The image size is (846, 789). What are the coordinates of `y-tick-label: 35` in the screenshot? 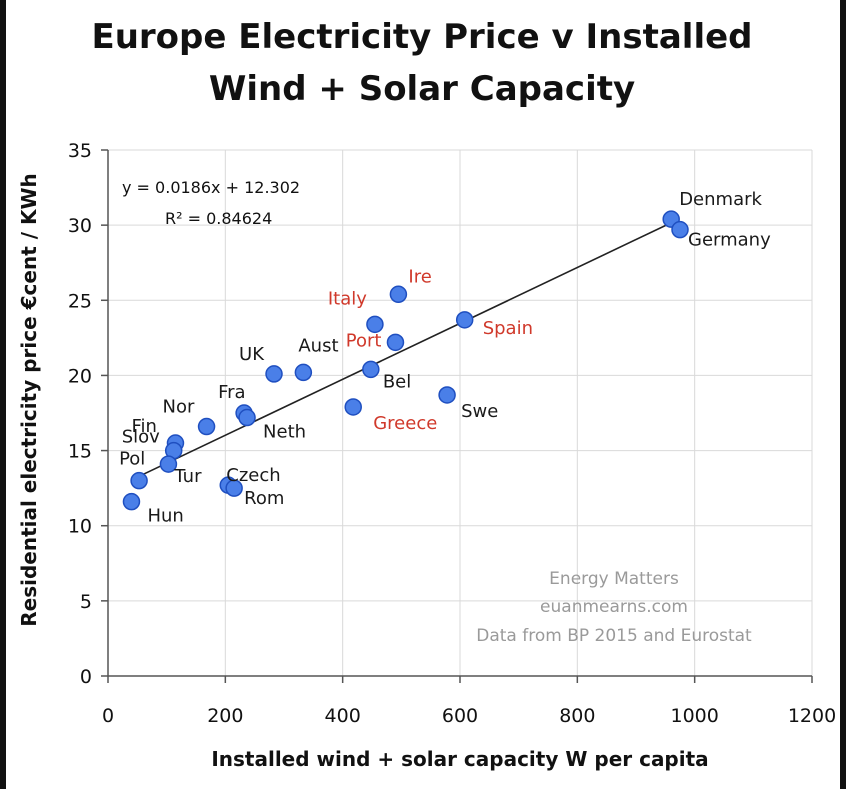 It's located at (80, 151).